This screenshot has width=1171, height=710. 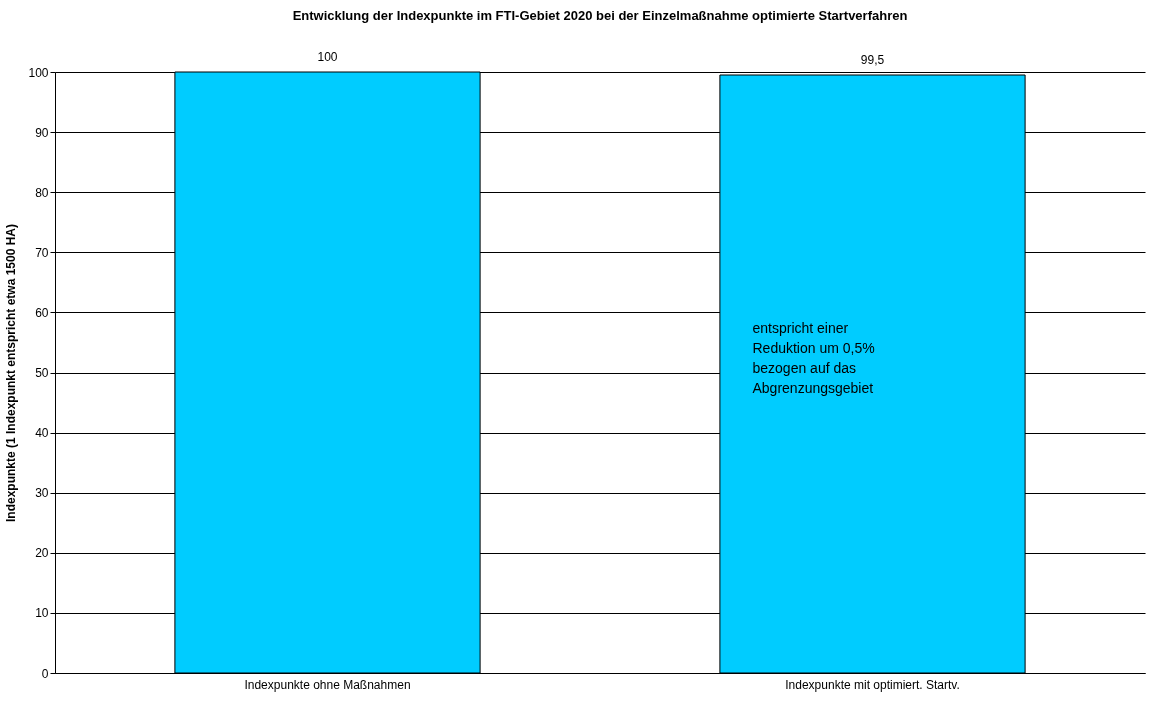 What do you see at coordinates (42, 192) in the screenshot?
I see `y-tick-label: 80` at bounding box center [42, 192].